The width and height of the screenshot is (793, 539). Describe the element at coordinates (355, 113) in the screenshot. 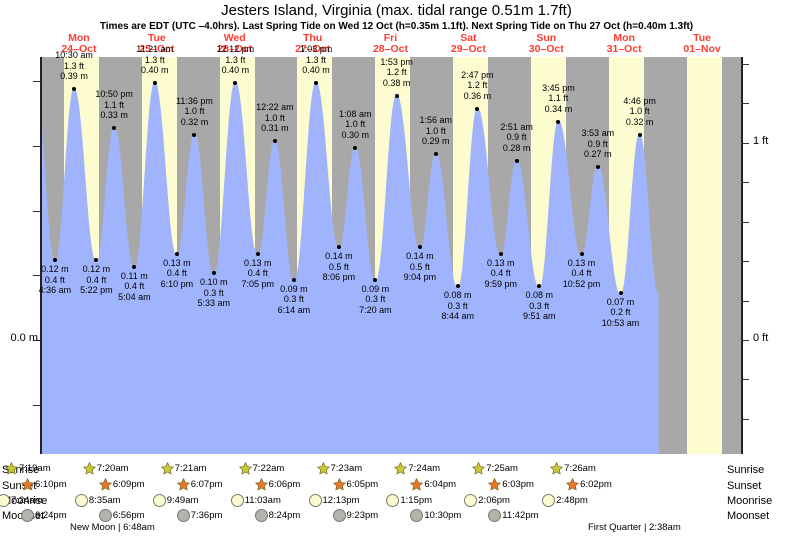

I see `high-tide-time: 1:08 am` at that location.